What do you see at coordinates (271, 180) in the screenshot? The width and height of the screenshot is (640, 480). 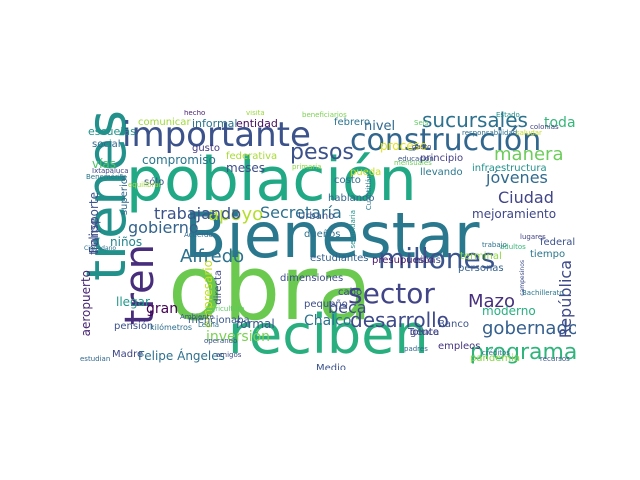 I see `cloud-word: población` at bounding box center [271, 180].